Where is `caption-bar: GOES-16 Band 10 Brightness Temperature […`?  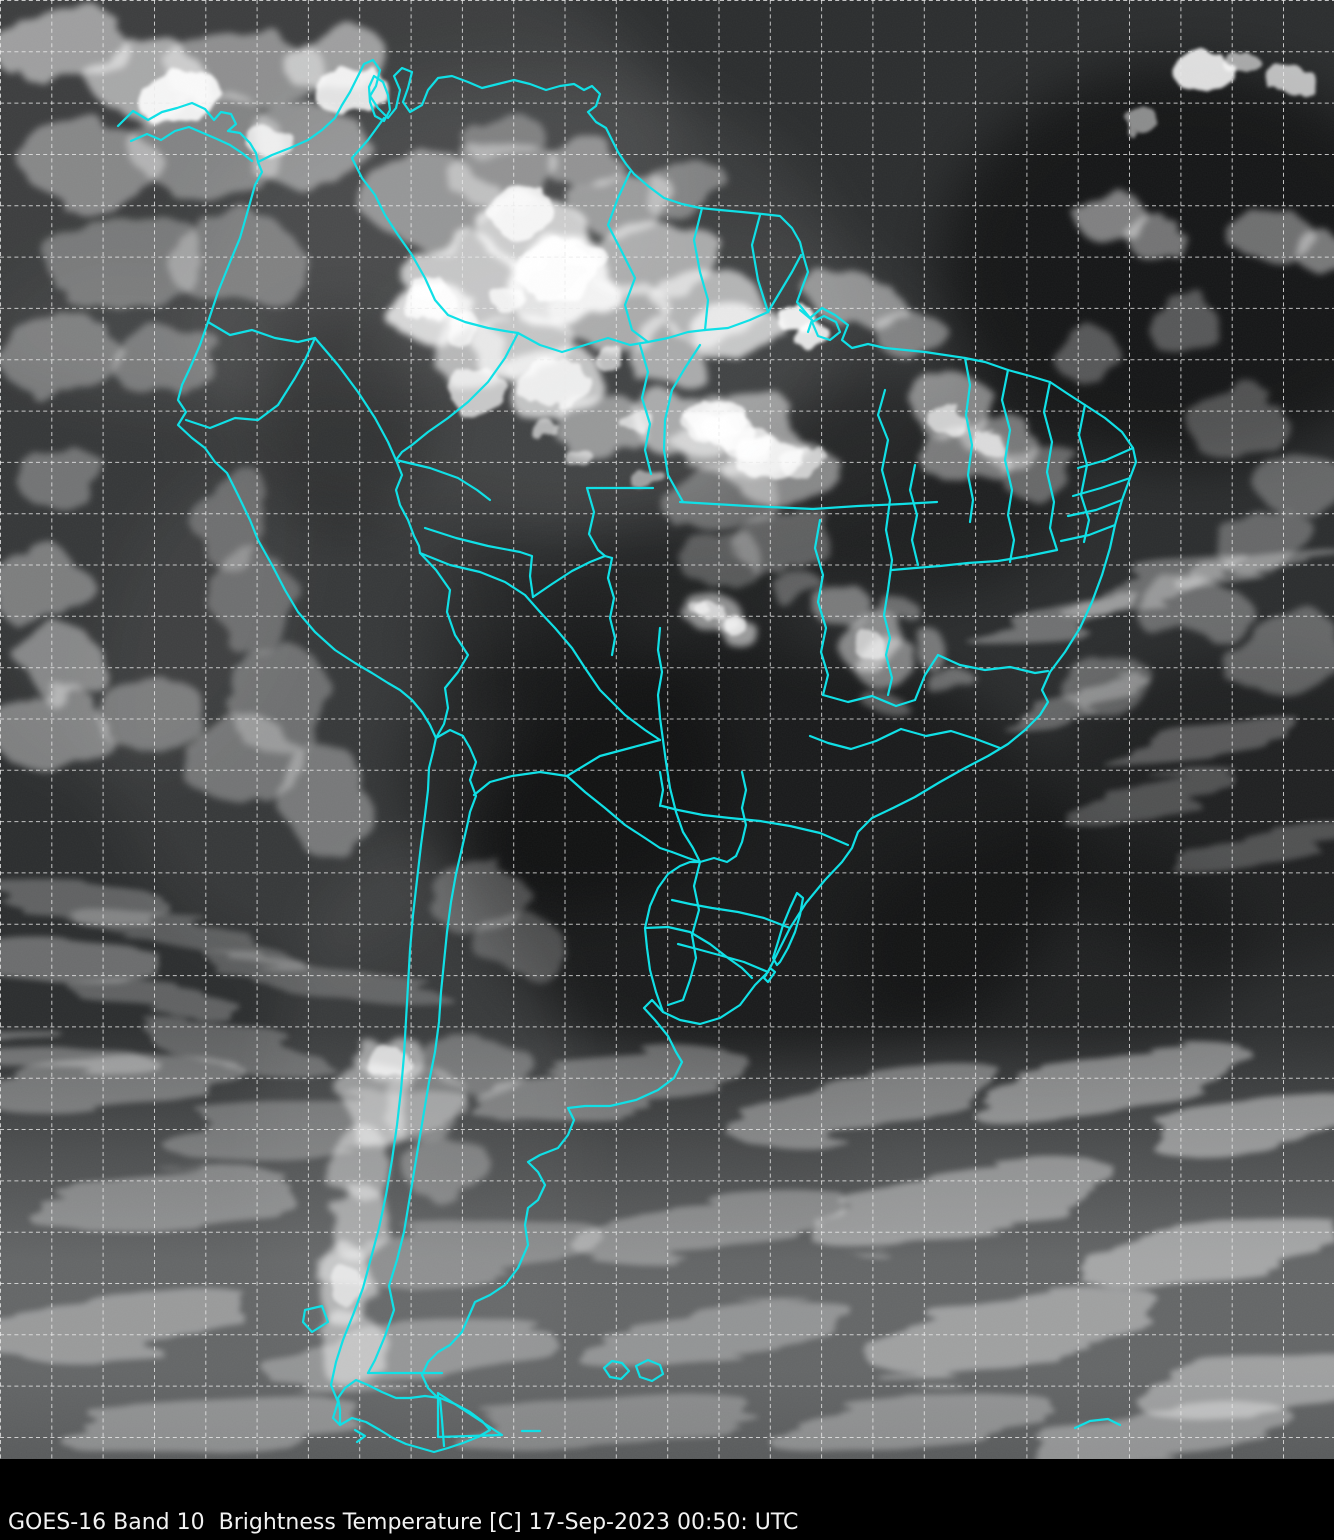
caption-bar: GOES-16 Band 10 Brightness Temperature [… is located at coordinates (667, 1499).